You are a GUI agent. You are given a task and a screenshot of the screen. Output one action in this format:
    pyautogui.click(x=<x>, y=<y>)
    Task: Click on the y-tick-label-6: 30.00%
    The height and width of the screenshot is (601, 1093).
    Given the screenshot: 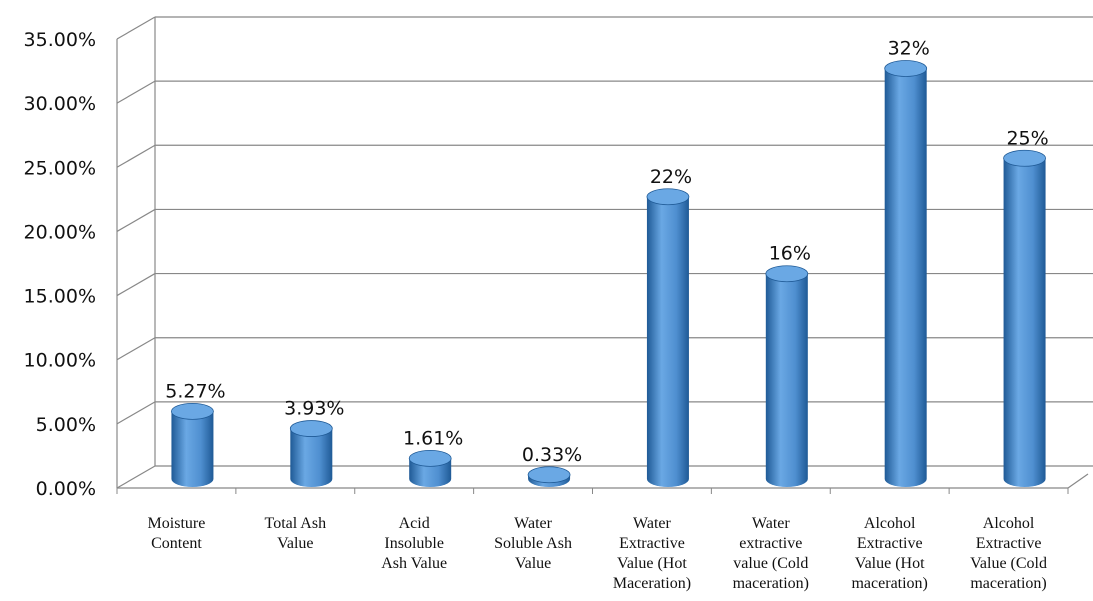 What is the action you would take?
    pyautogui.click(x=60, y=104)
    